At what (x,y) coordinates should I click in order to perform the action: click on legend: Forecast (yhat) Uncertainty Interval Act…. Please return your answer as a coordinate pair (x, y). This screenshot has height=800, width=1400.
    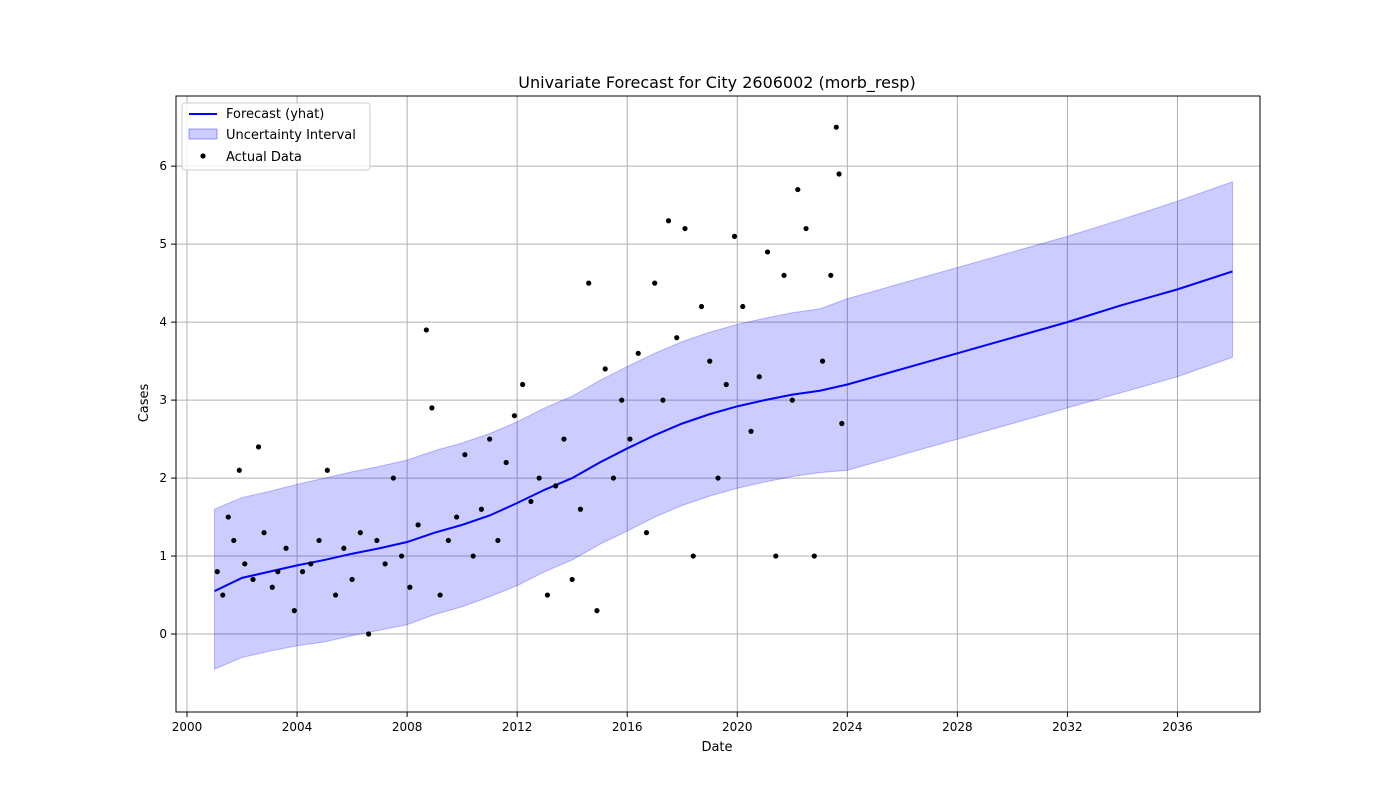
    Looking at the image, I should click on (276, 136).